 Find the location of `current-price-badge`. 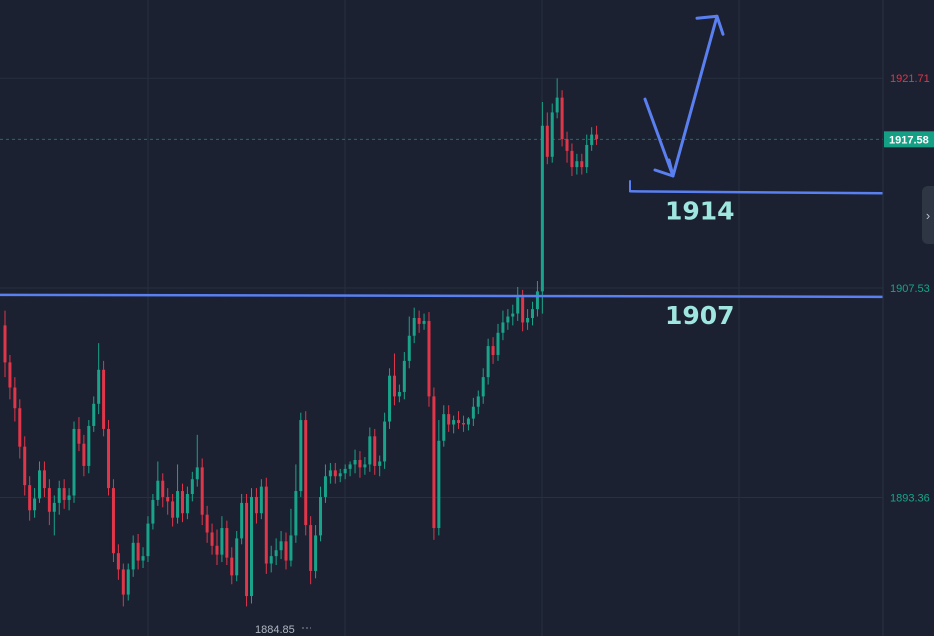

current-price-badge is located at coordinates (909, 139).